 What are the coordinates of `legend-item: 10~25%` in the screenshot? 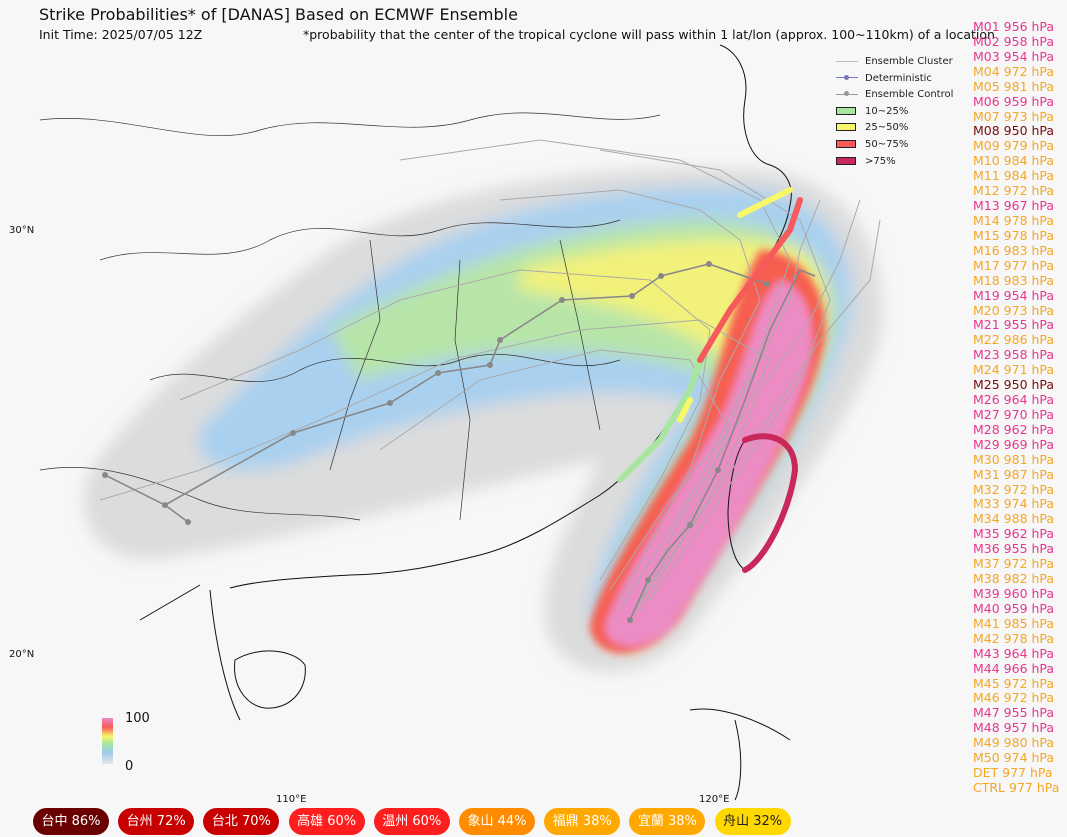 It's located at (872, 112).